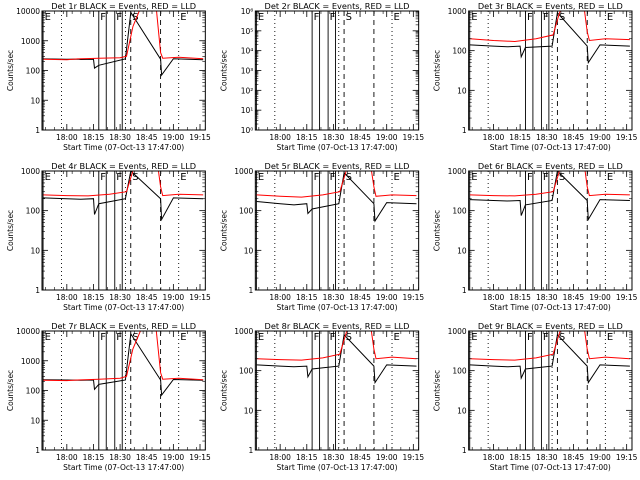 The image size is (640, 480). I want to click on chart-title: Det 6r BLACK = Events, RED = LLD, so click(550, 166).